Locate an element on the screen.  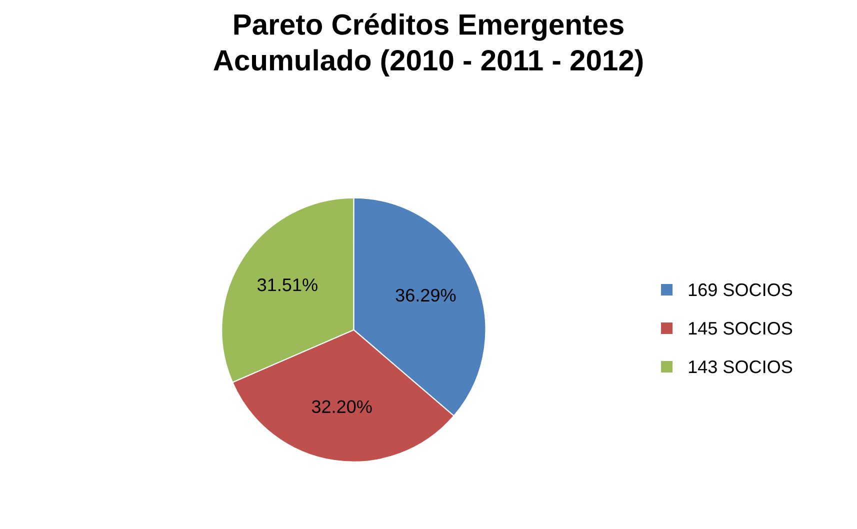
legend-label: 145 SOCIOS is located at coordinates (740, 328).